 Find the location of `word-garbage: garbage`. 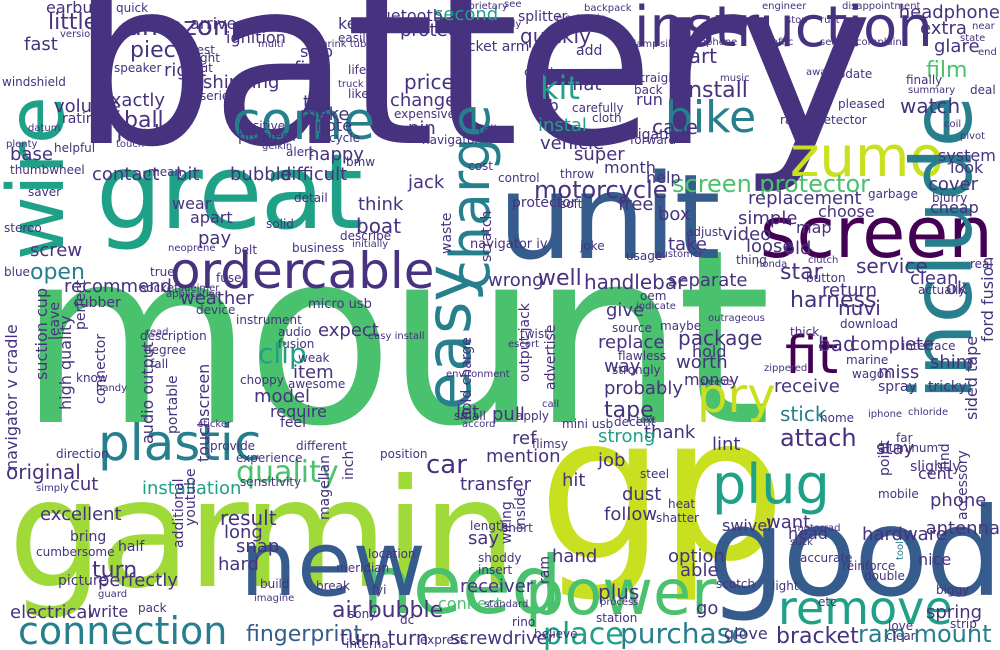

word-garbage: garbage is located at coordinates (893, 194).